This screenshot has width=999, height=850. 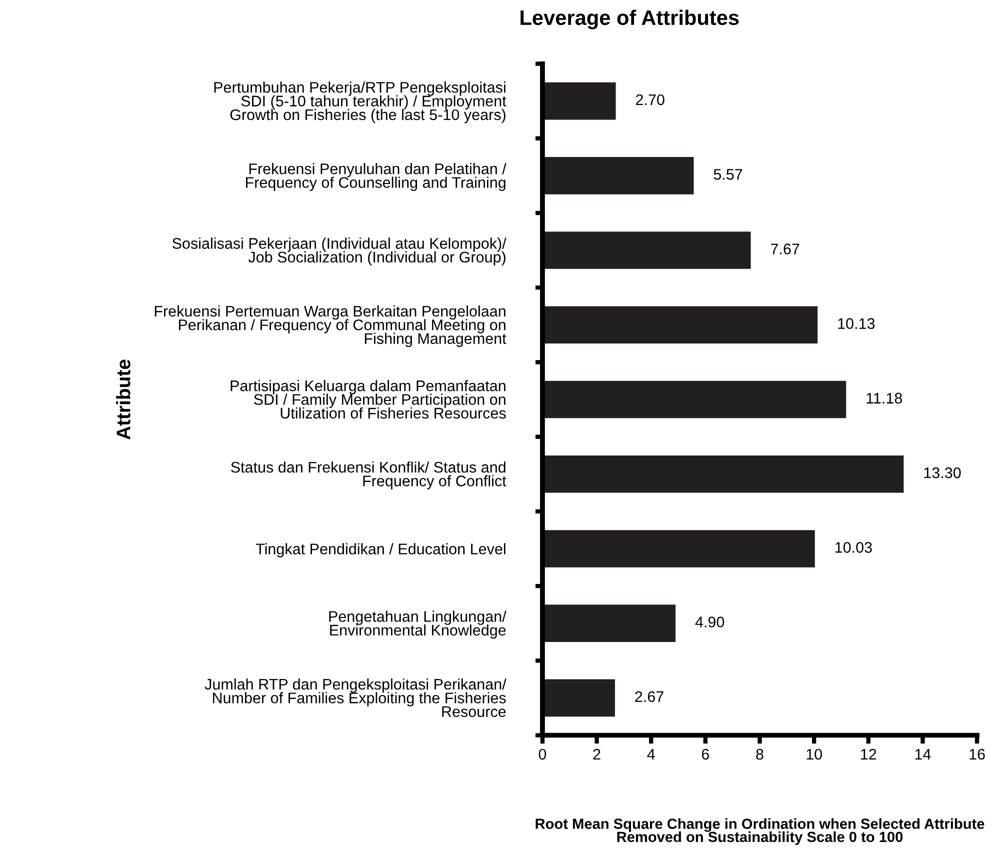 What do you see at coordinates (542, 754) in the screenshot?
I see `x-tick-label: 0` at bounding box center [542, 754].